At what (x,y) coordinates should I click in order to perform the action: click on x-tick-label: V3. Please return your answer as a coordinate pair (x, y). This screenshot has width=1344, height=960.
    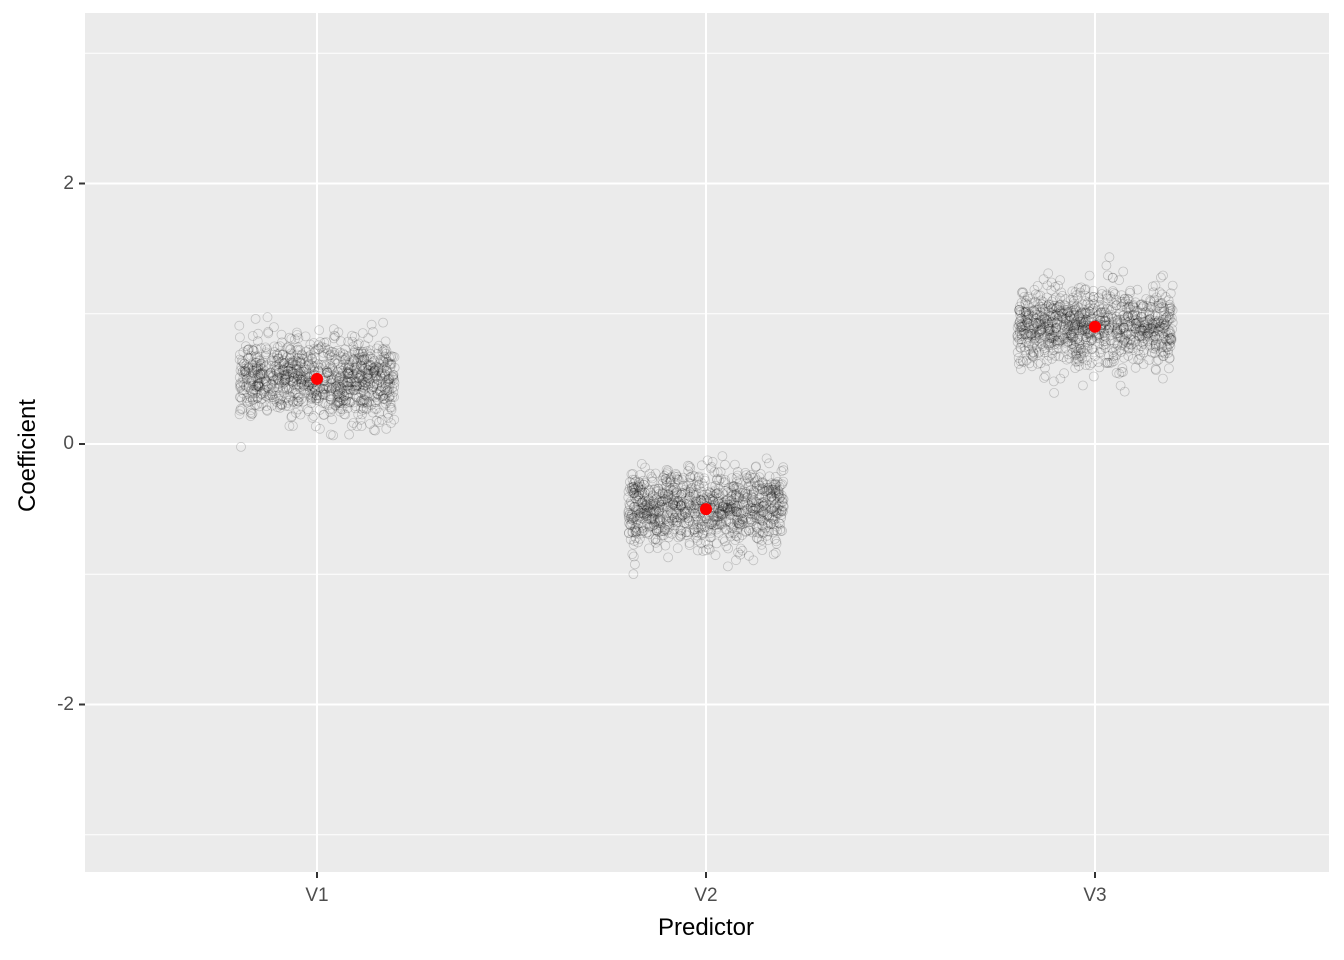
    Looking at the image, I should click on (1095, 895).